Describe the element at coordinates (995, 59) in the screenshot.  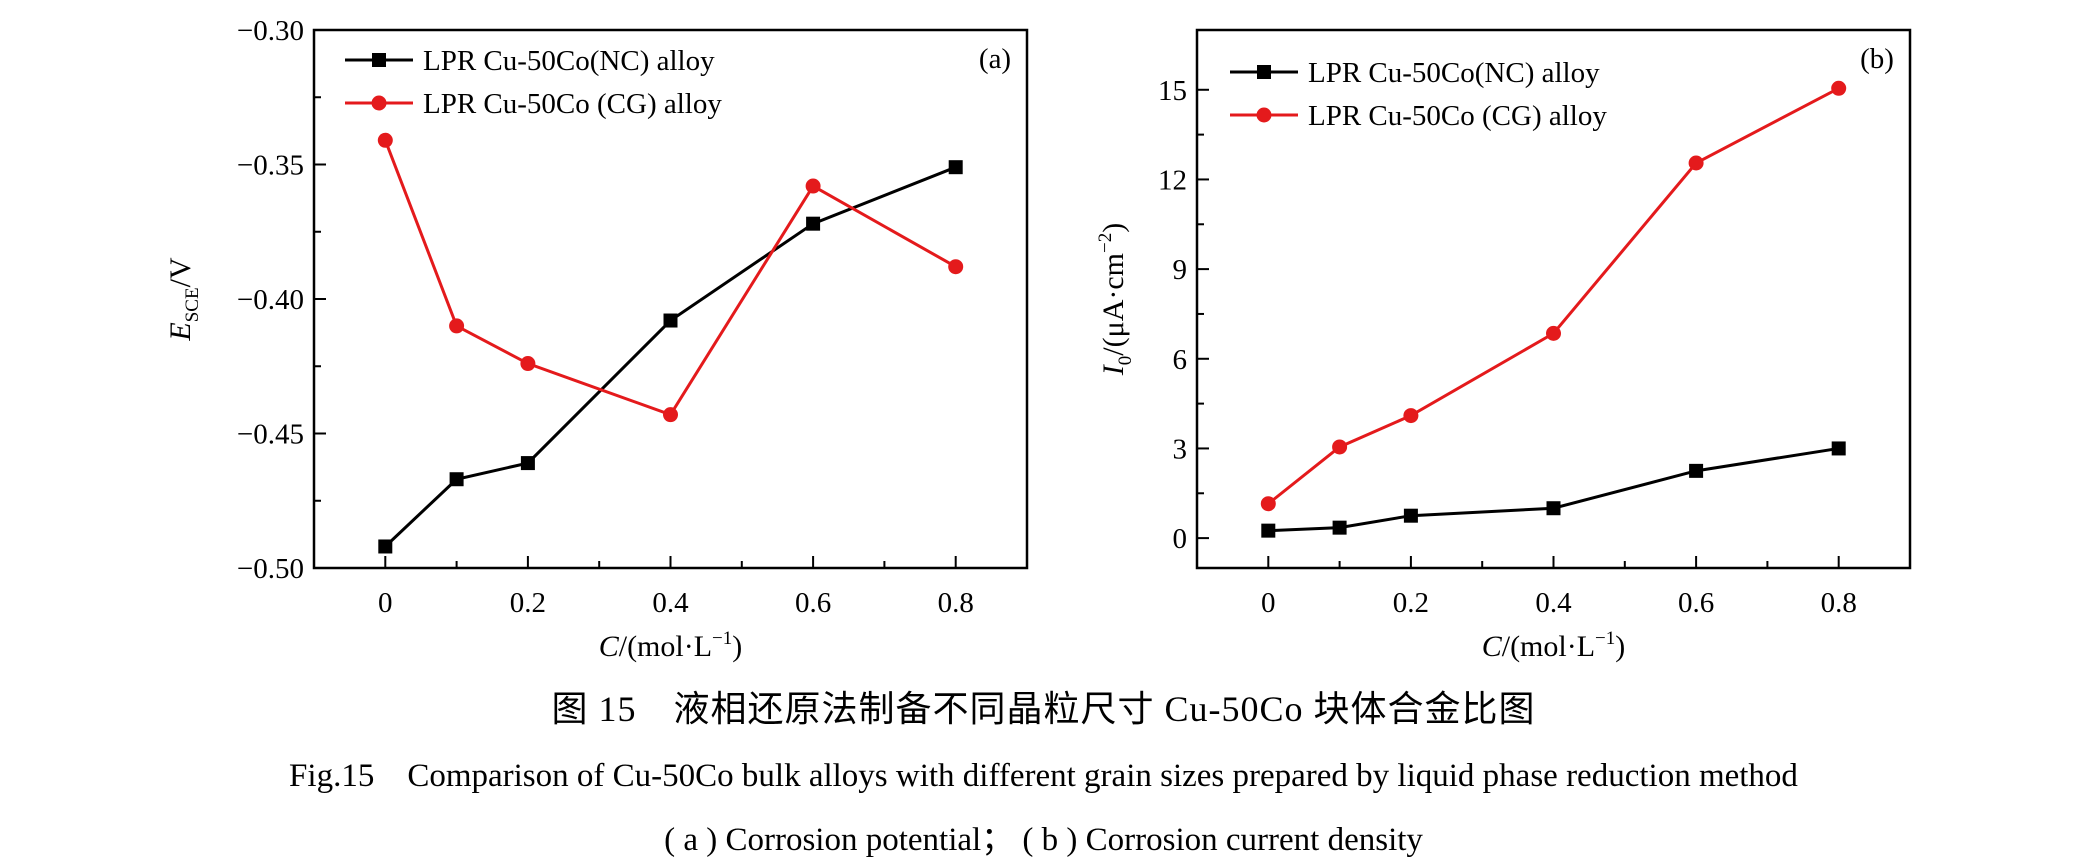
I see `panel-tag: (a)` at that location.